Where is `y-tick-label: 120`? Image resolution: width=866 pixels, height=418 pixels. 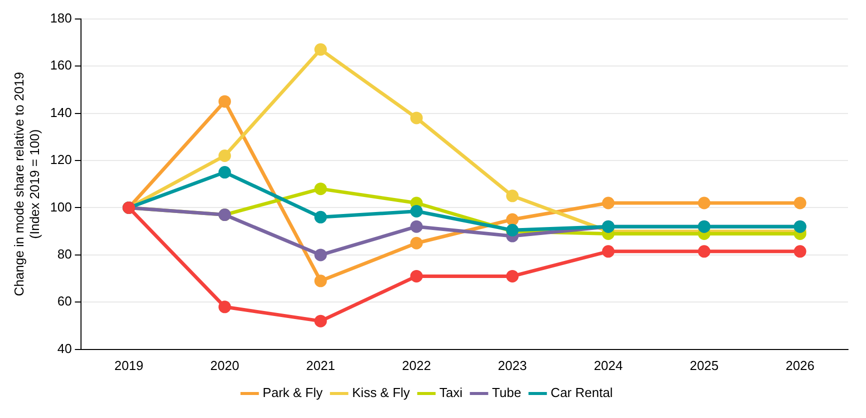
y-tick-label: 120 is located at coordinates (61, 160).